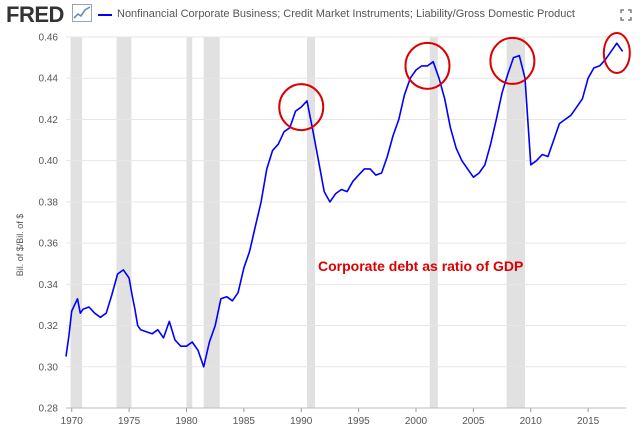  I want to click on y-tick-label: 0.42, so click(49, 120).